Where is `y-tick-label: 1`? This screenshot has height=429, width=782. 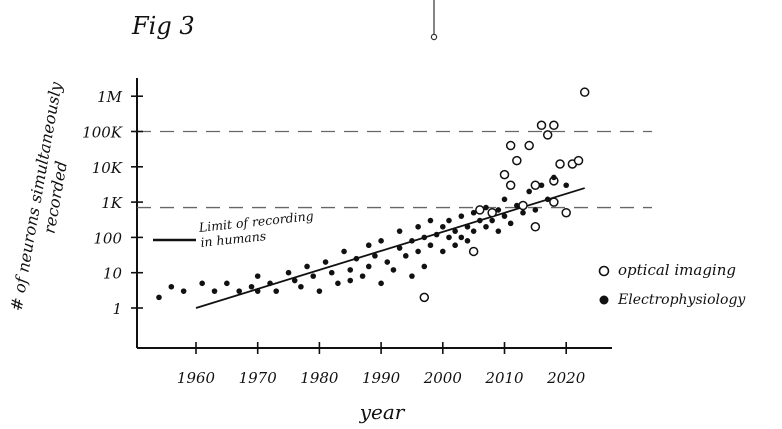
y-tick-label: 1 is located at coordinates (117, 309).